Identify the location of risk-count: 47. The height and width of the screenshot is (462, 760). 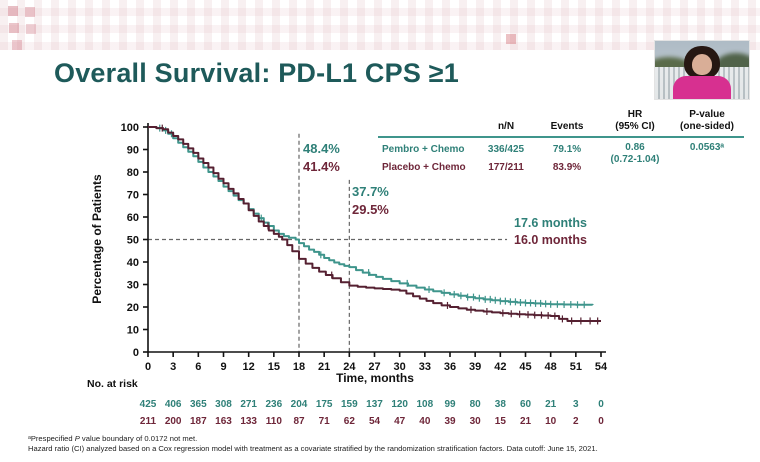
(400, 421).